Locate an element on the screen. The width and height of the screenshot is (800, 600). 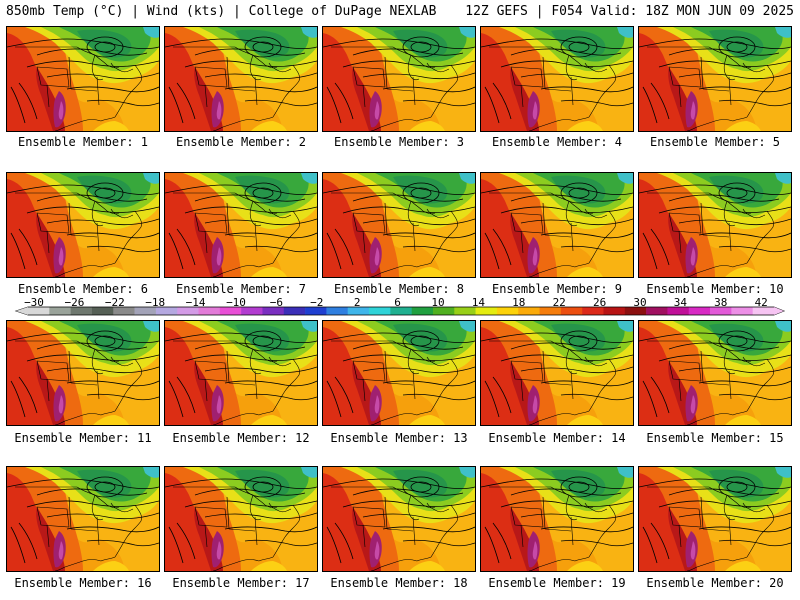
colorbar-tick-label: 22 is located at coordinates (559, 302).